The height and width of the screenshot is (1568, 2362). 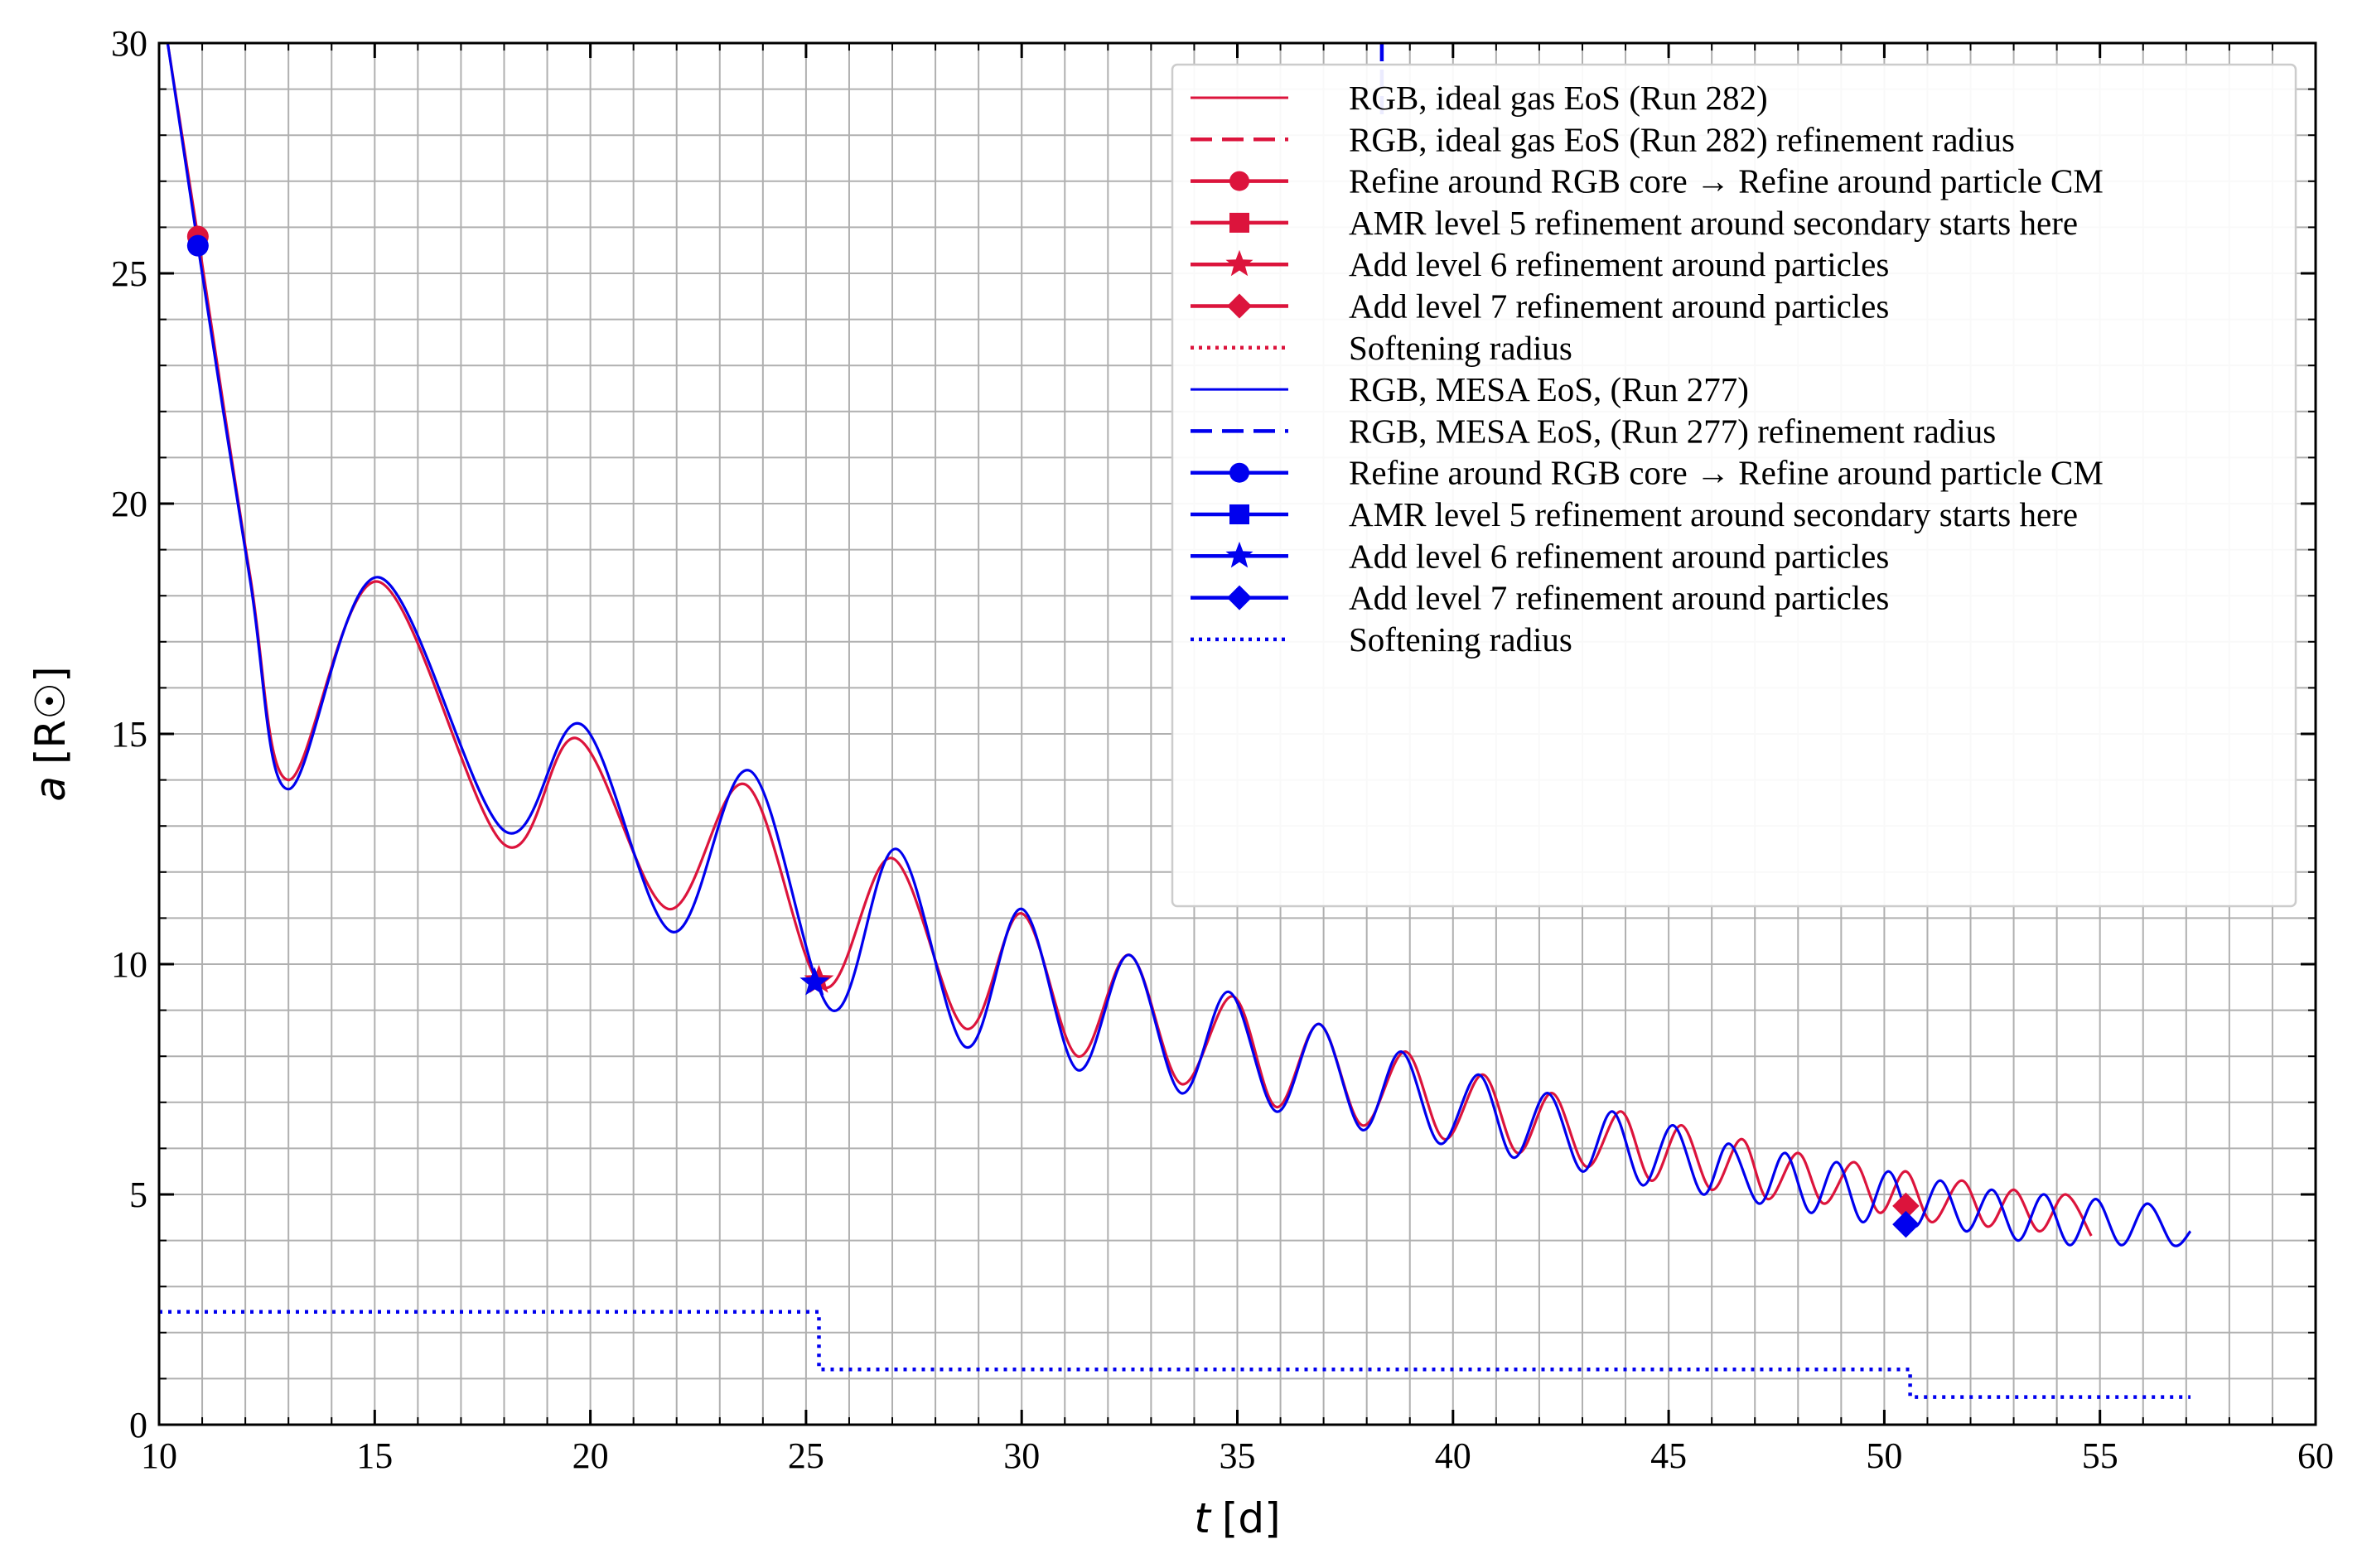 I want to click on y-tick-label: 5, so click(x=138, y=1195).